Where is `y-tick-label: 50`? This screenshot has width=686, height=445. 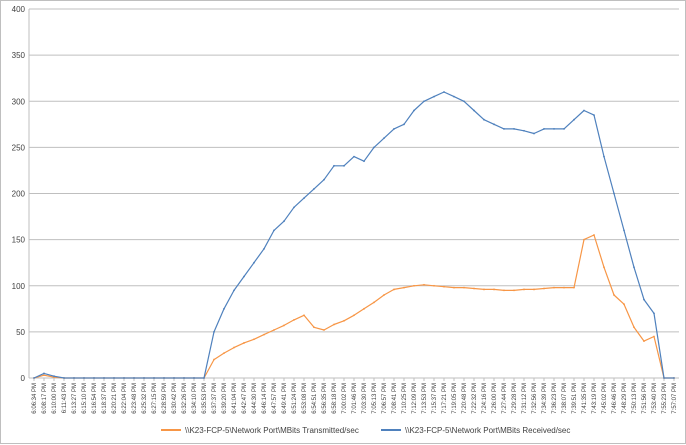
y-tick-label: 50 is located at coordinates (20, 332).